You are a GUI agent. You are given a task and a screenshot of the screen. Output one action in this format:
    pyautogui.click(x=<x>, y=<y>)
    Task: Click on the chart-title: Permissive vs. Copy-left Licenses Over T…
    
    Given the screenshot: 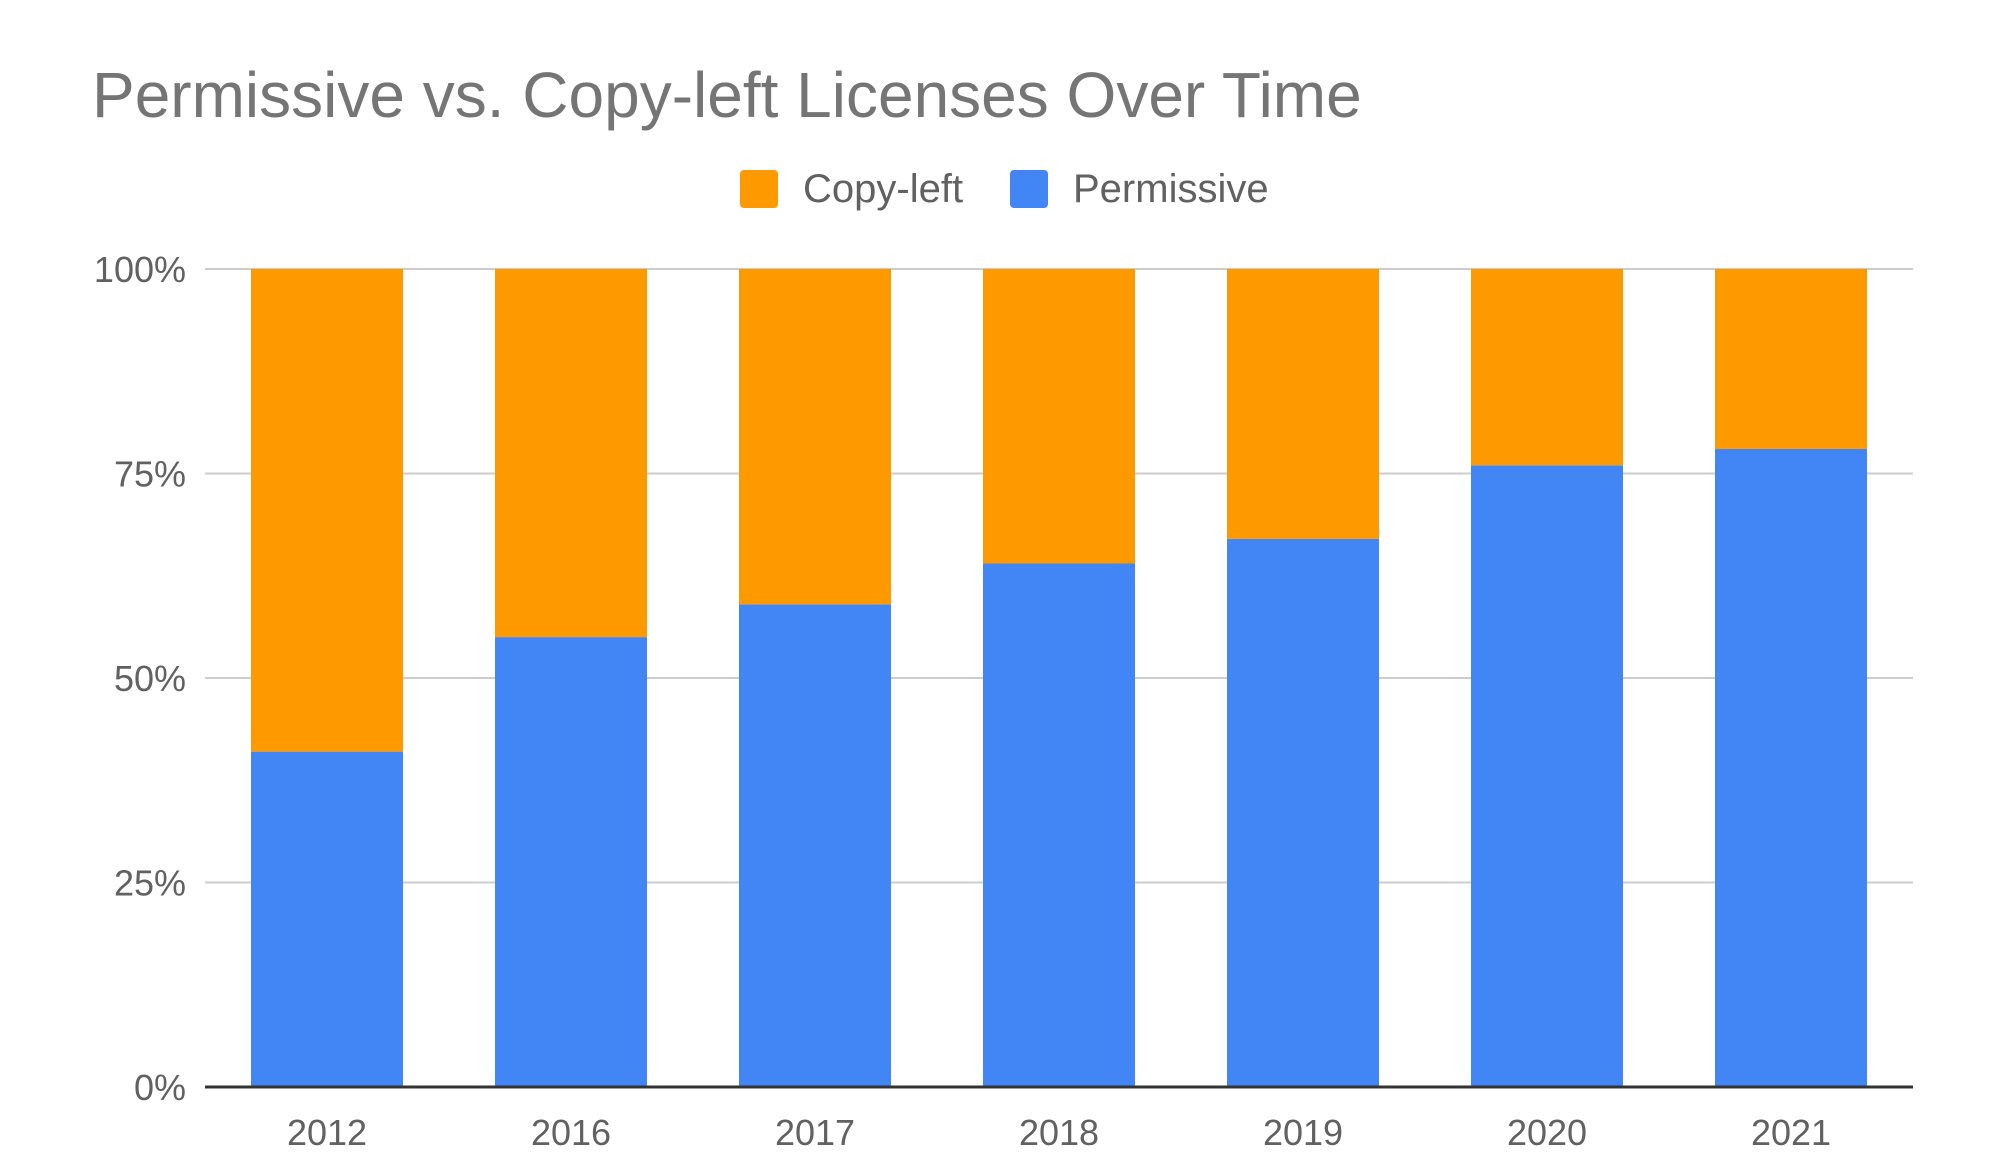 What is the action you would take?
    pyautogui.click(x=727, y=95)
    